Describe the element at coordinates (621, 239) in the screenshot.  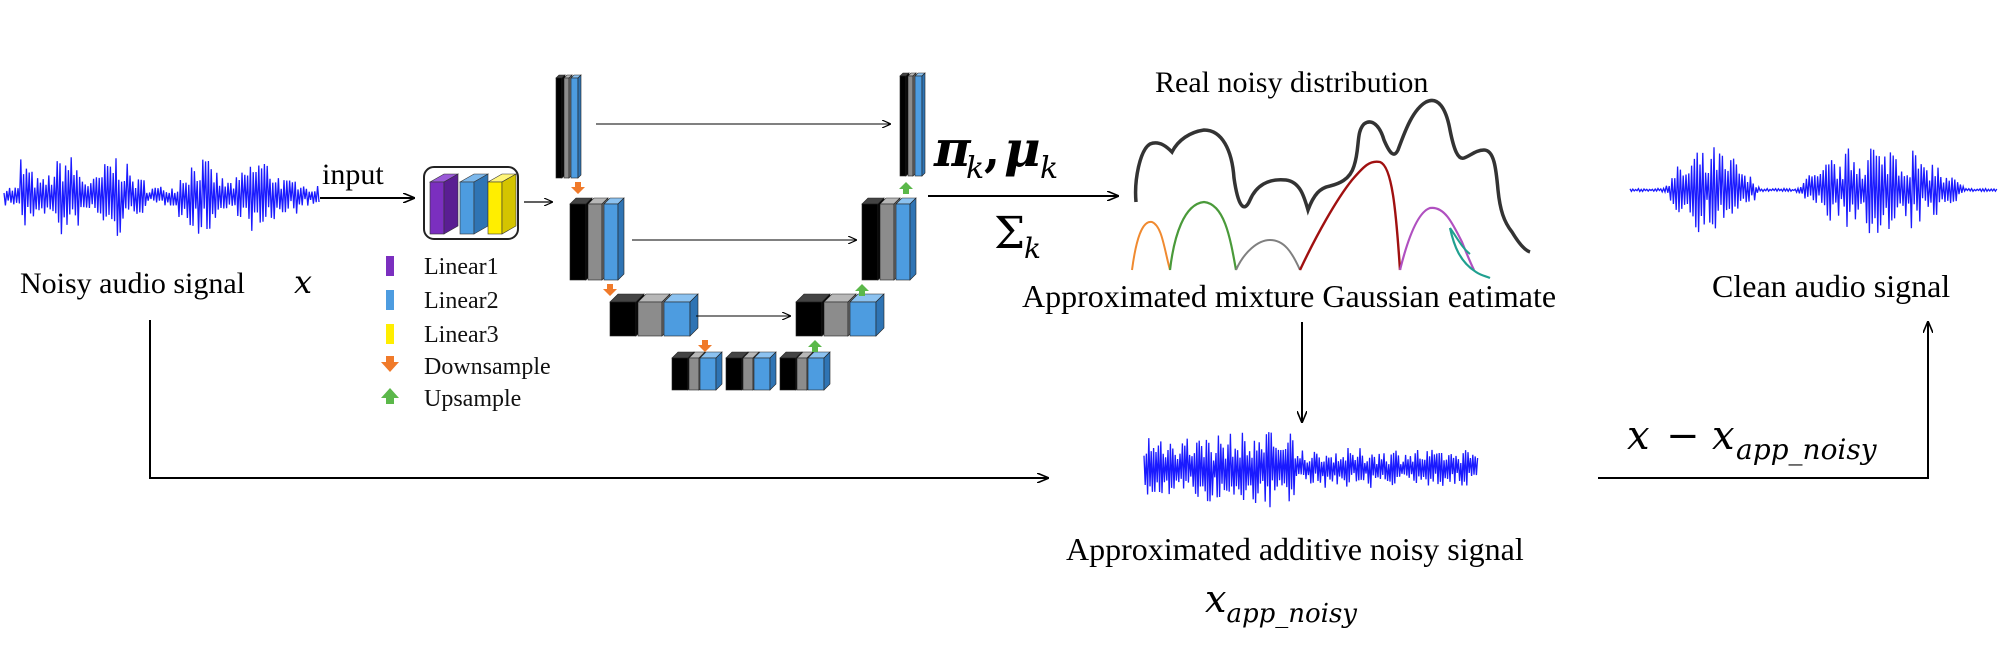
I see `encoder-l2-blue-block-side` at that location.